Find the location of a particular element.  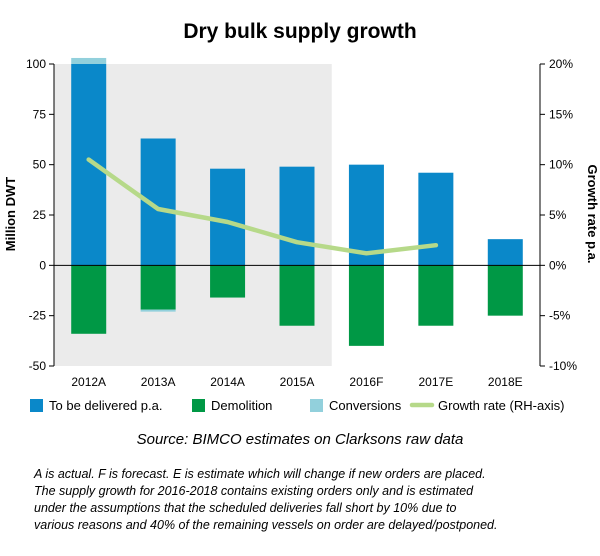

legend-label: Conversions is located at coordinates (365, 405).